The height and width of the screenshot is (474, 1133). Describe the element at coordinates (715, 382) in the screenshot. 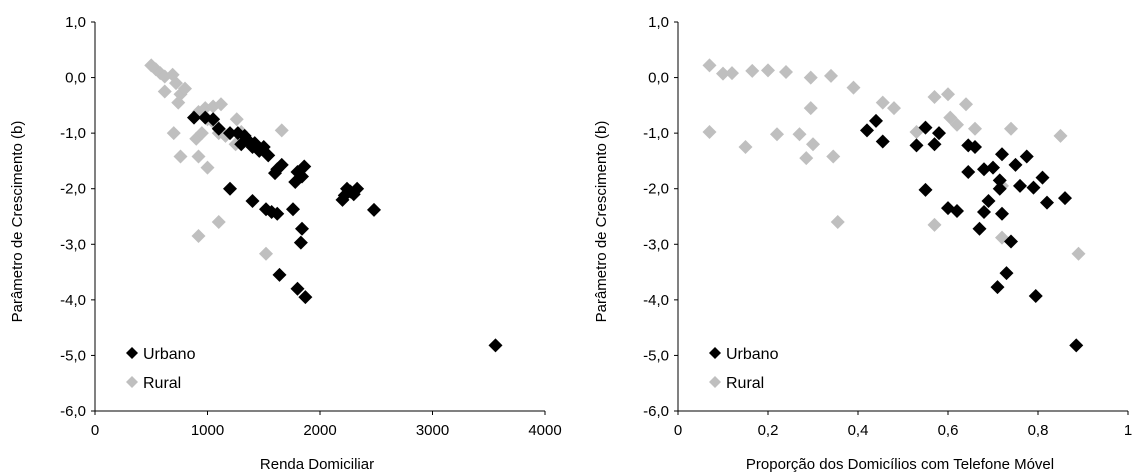

I see `legend-marker-rural` at that location.